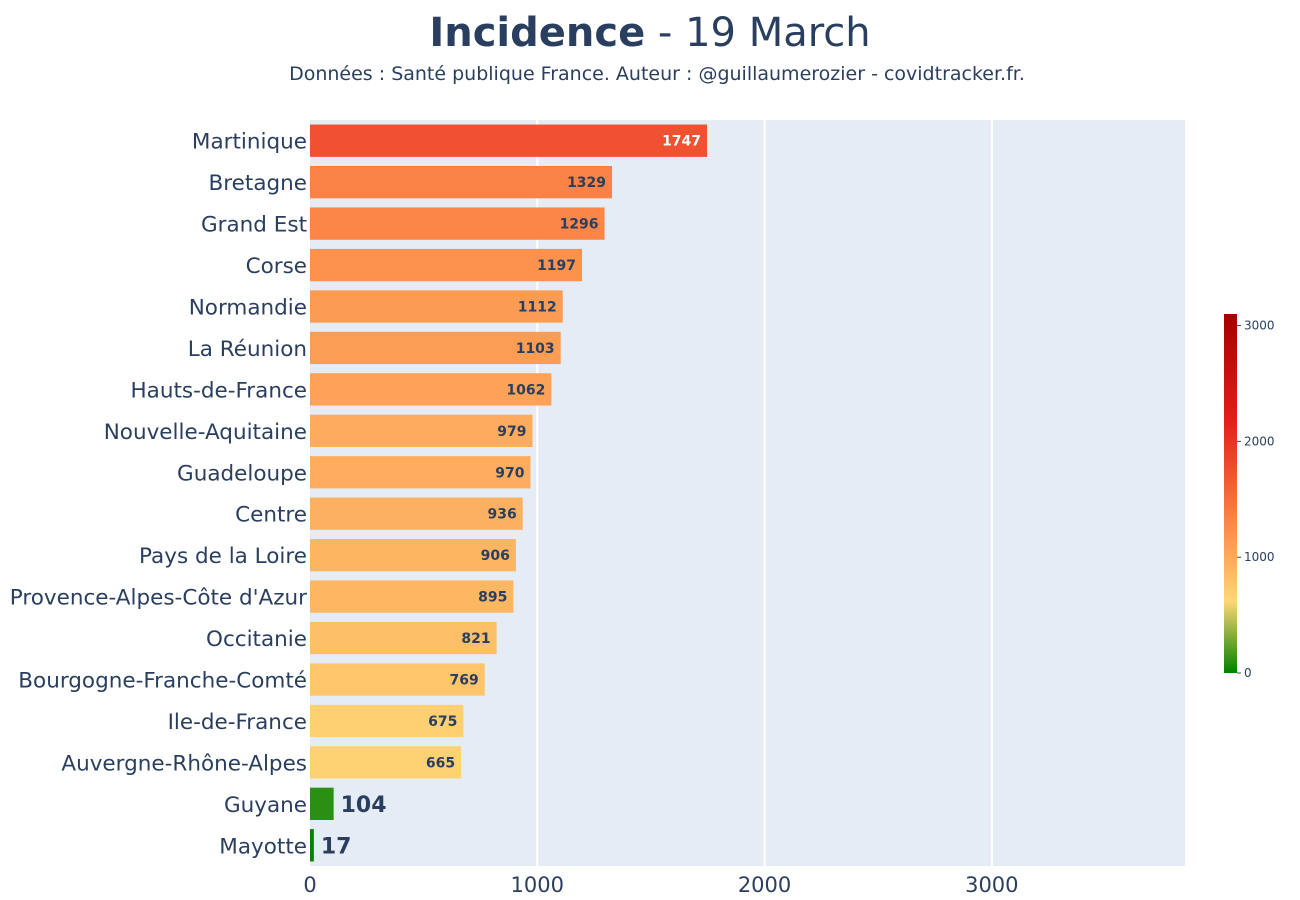 Image resolution: width=1300 pixels, height=900 pixels. What do you see at coordinates (509, 473) in the screenshot?
I see `bar-value-label-8: 970` at bounding box center [509, 473].